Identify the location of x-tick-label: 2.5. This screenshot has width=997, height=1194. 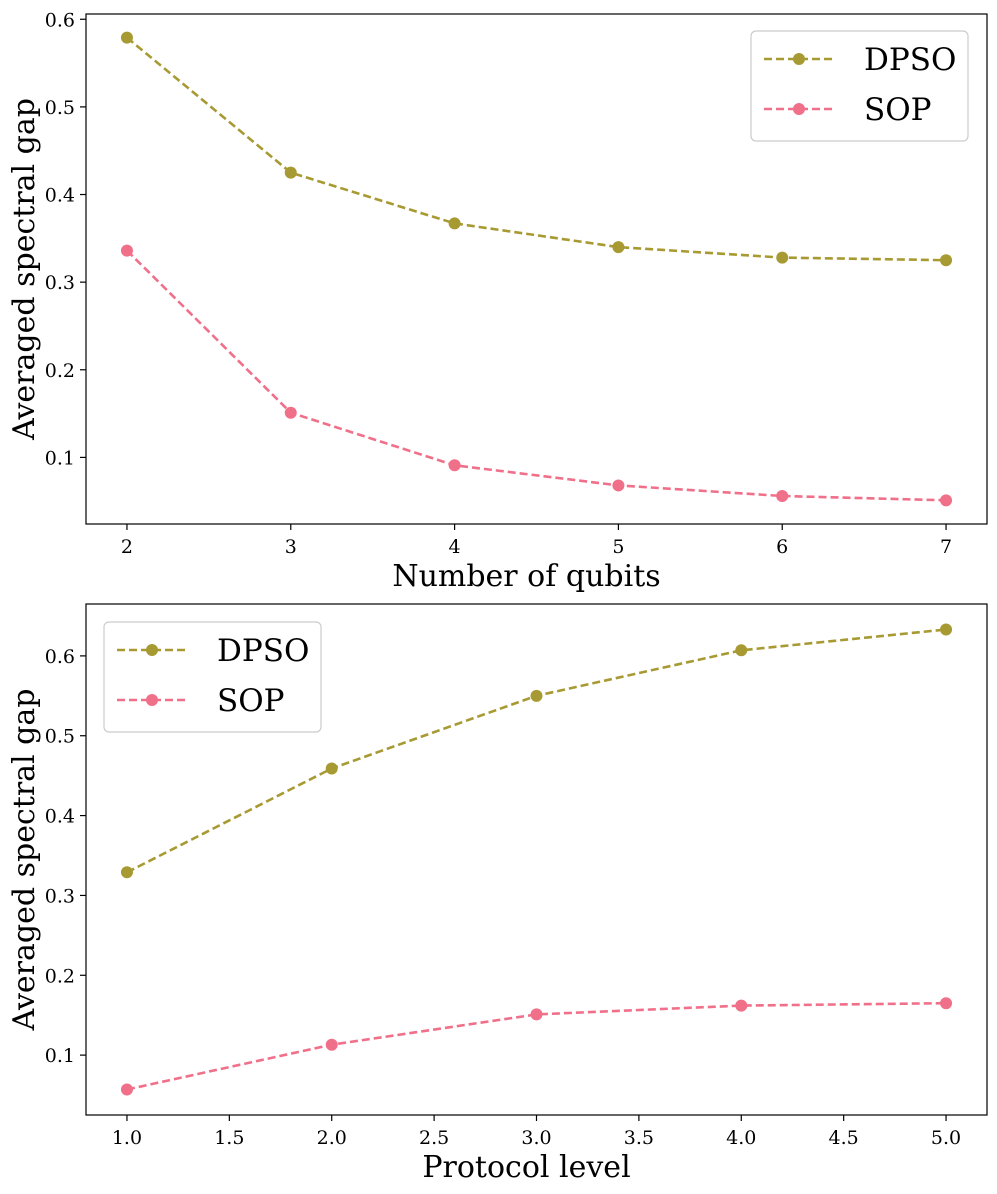
(434, 1138).